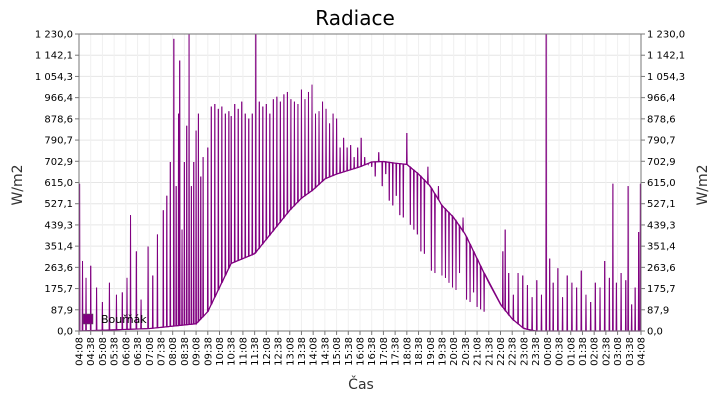 Image resolution: width=720 pixels, height=400 pixels. Describe the element at coordinates (302, 351) in the screenshot. I see `x-tick-label: 13:38` at that location.